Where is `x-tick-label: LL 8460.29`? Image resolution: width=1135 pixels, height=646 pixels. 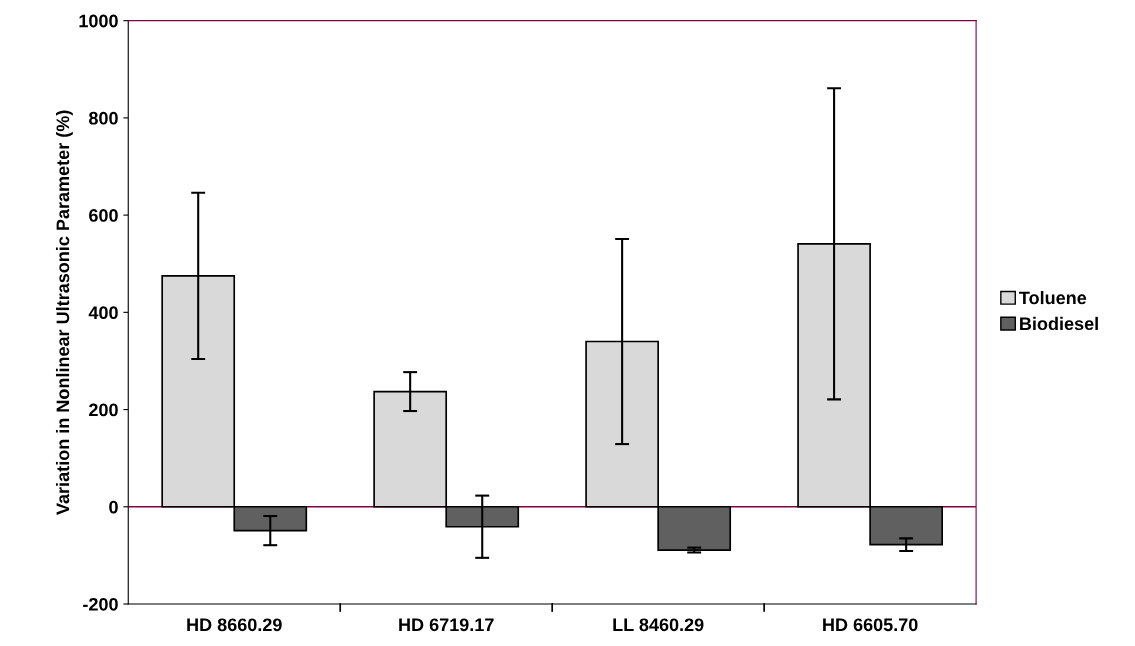
x-tick-label: LL 8460.29 is located at coordinates (658, 625).